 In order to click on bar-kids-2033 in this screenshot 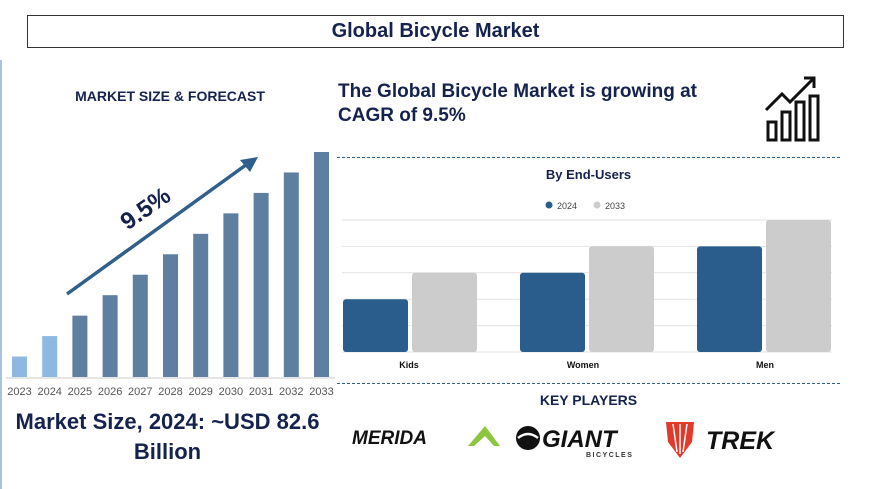, I will do `click(444, 312)`.